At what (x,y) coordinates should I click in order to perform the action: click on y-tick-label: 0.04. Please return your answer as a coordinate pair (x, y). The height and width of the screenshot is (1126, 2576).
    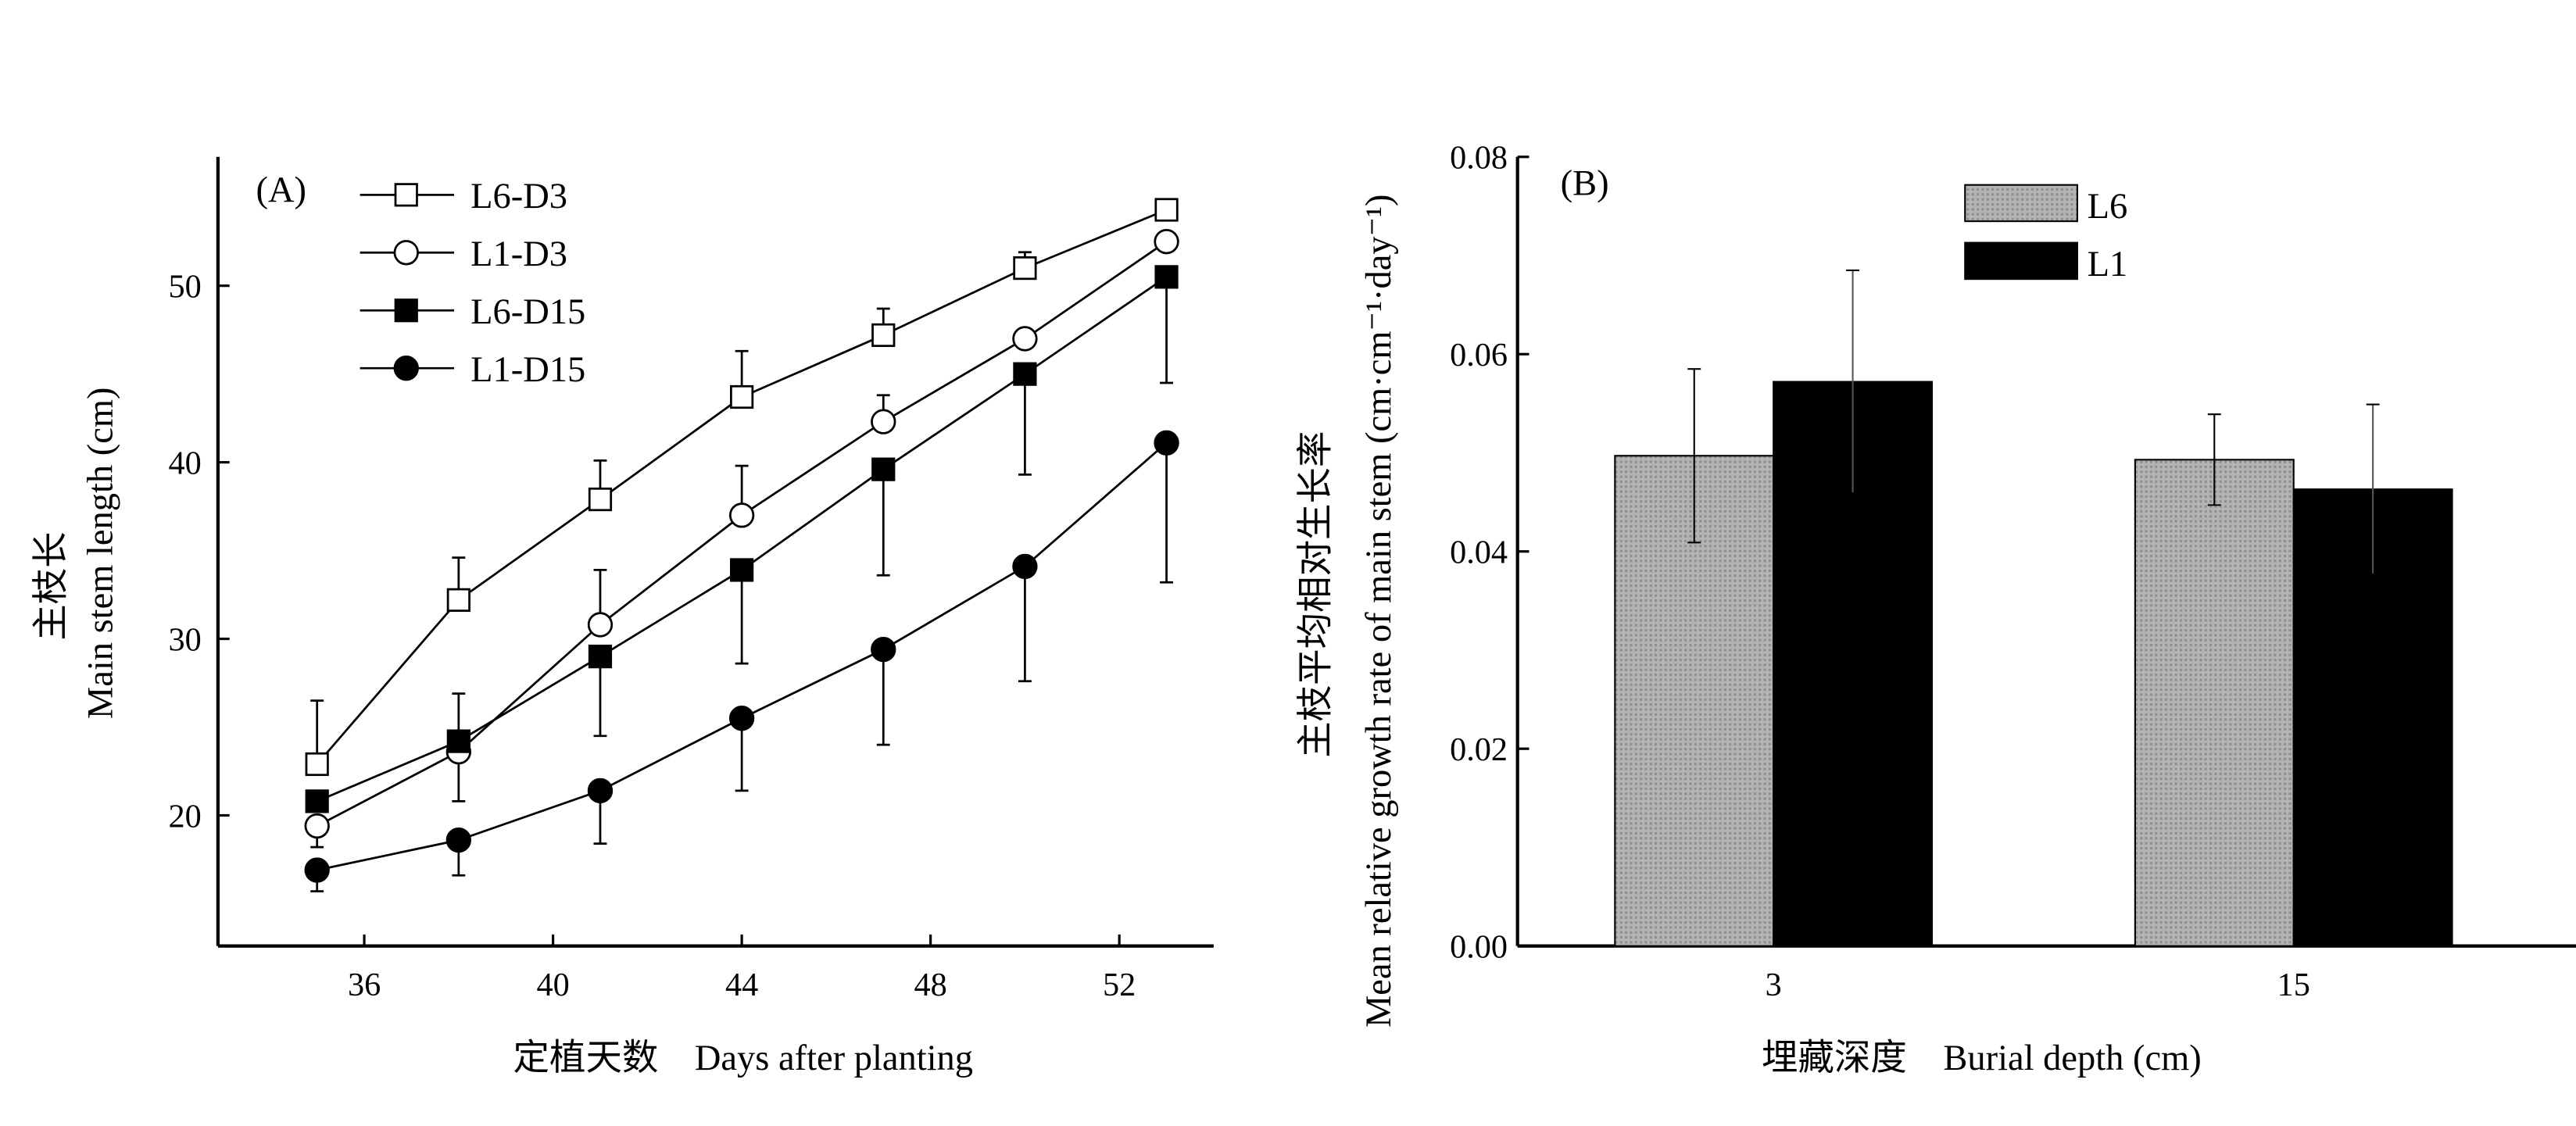
    Looking at the image, I should click on (1479, 552).